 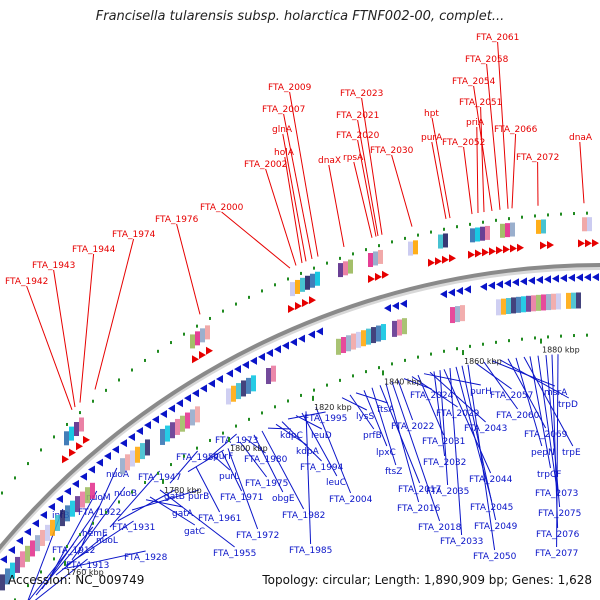 I want to click on gene-label-plus: FTA_2058, so click(x=487, y=60).